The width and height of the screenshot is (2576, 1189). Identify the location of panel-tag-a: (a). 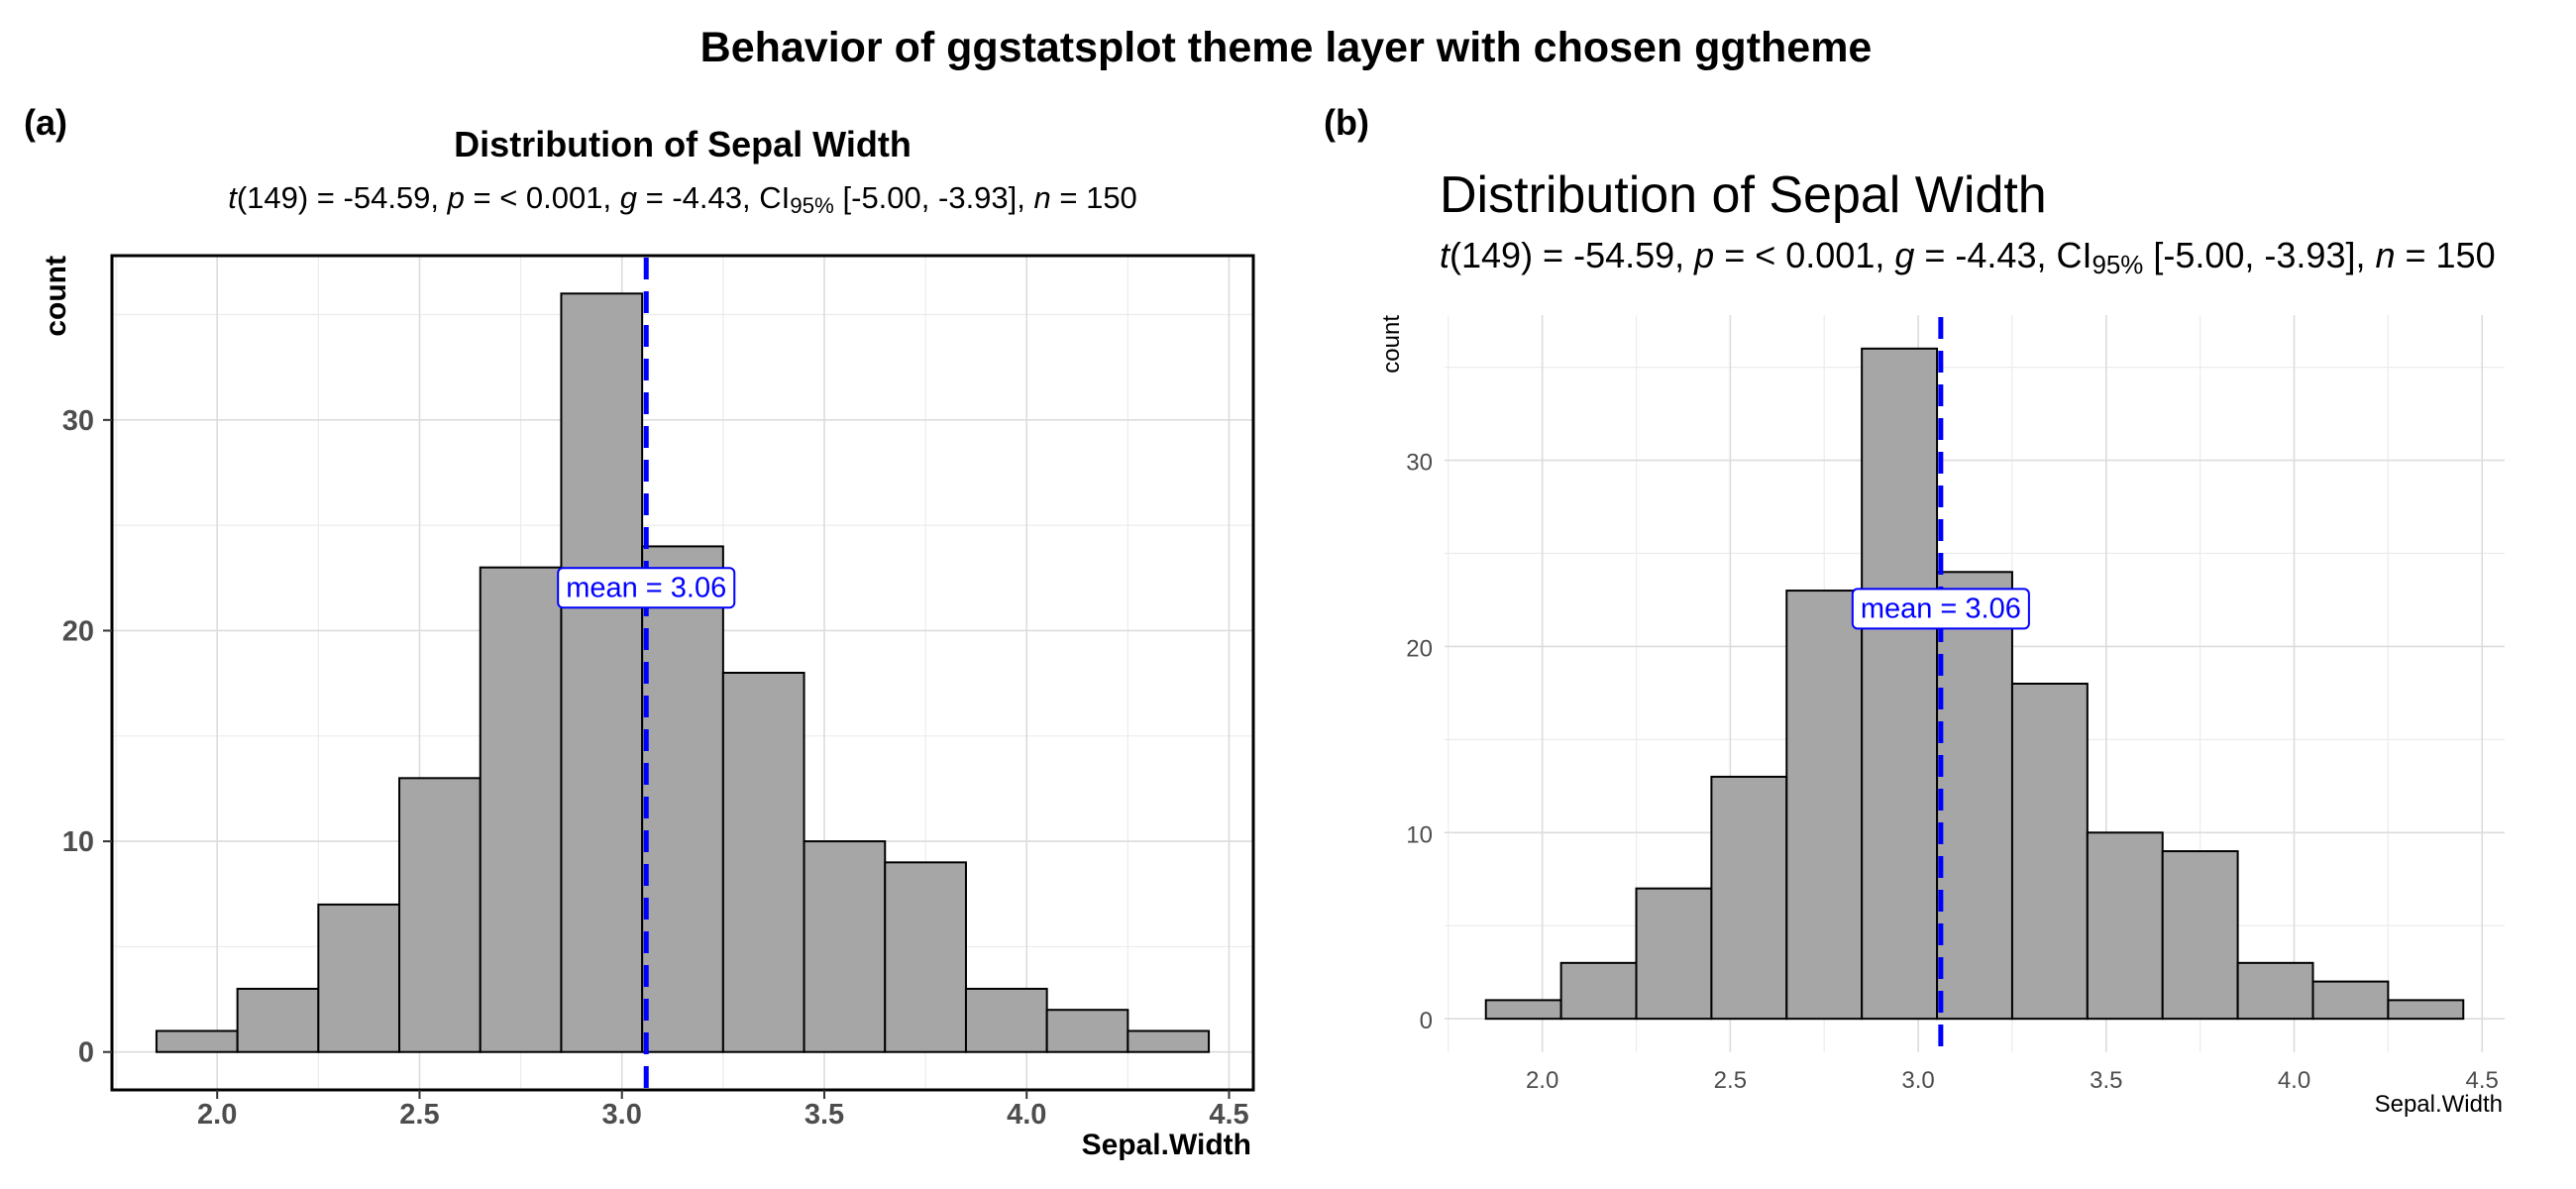
(45, 123).